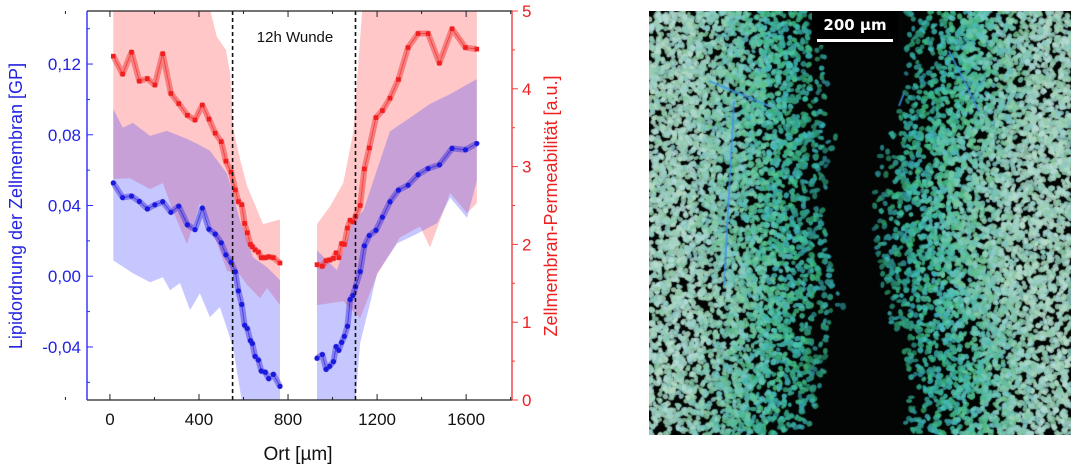  Describe the element at coordinates (377, 419) in the screenshot. I see `x-tick-label: 1200` at that location.